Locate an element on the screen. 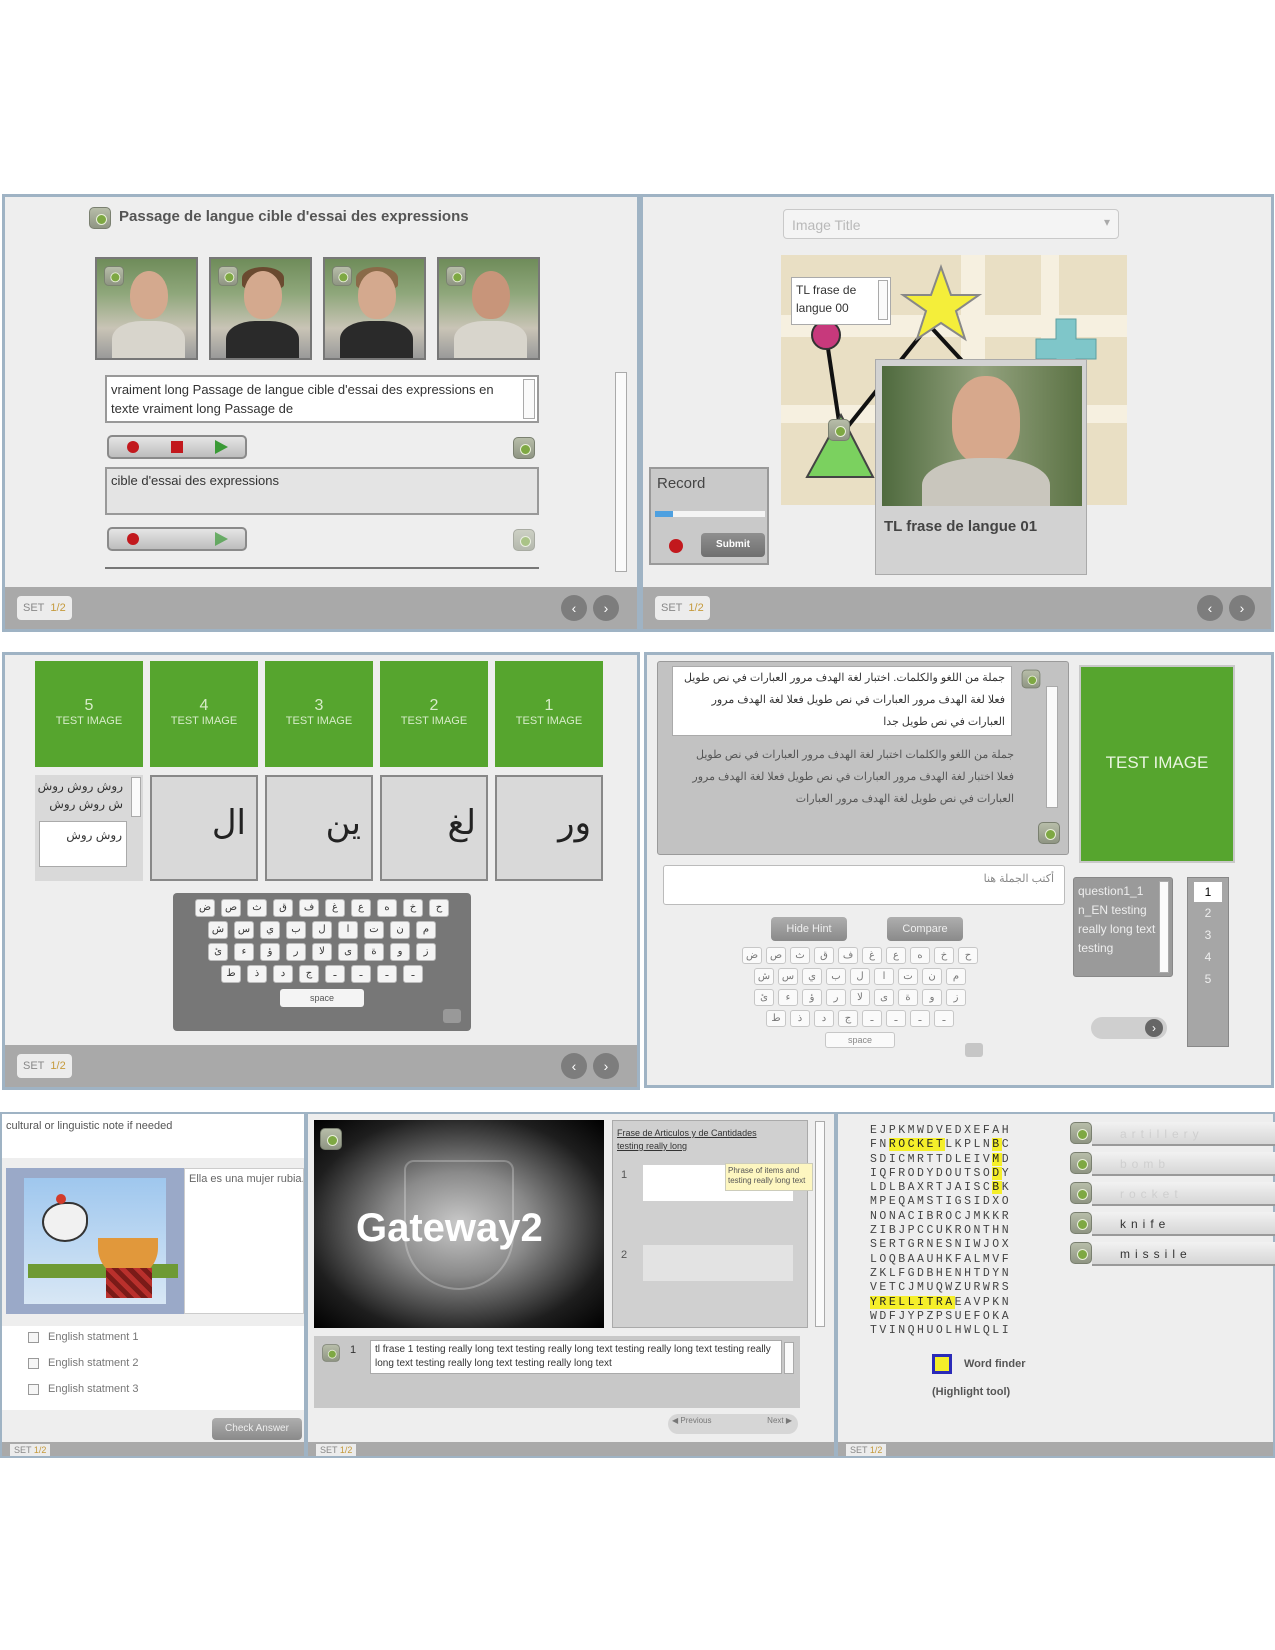 The width and height of the screenshot is (1275, 1650). grid-letter: L is located at coordinates (875, 1259).